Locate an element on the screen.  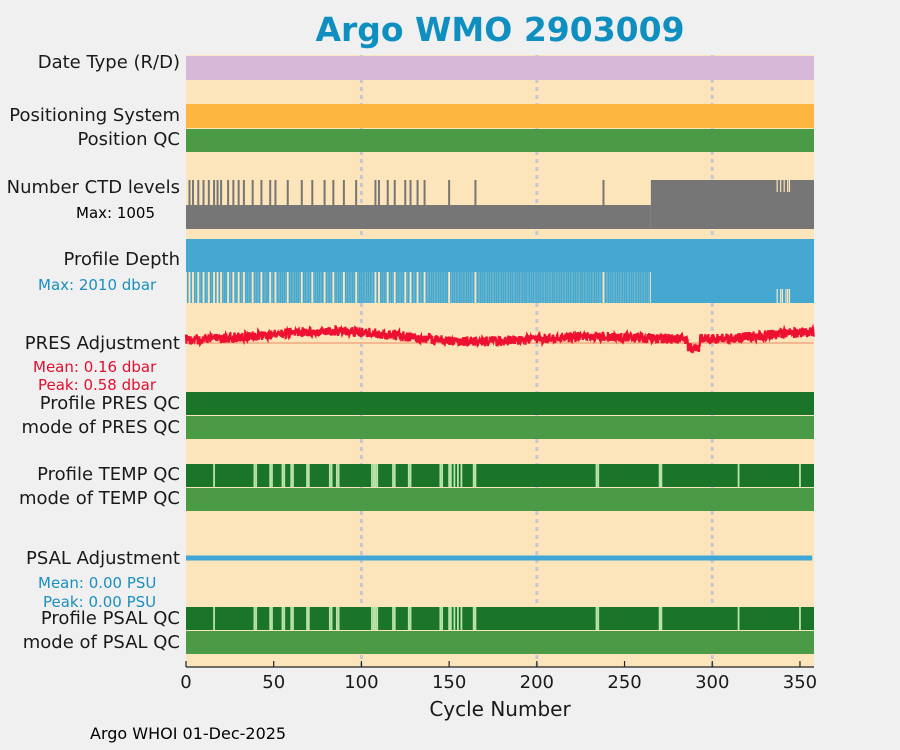
label-pres-adjustment: PRES Adjustment is located at coordinates (102, 343).